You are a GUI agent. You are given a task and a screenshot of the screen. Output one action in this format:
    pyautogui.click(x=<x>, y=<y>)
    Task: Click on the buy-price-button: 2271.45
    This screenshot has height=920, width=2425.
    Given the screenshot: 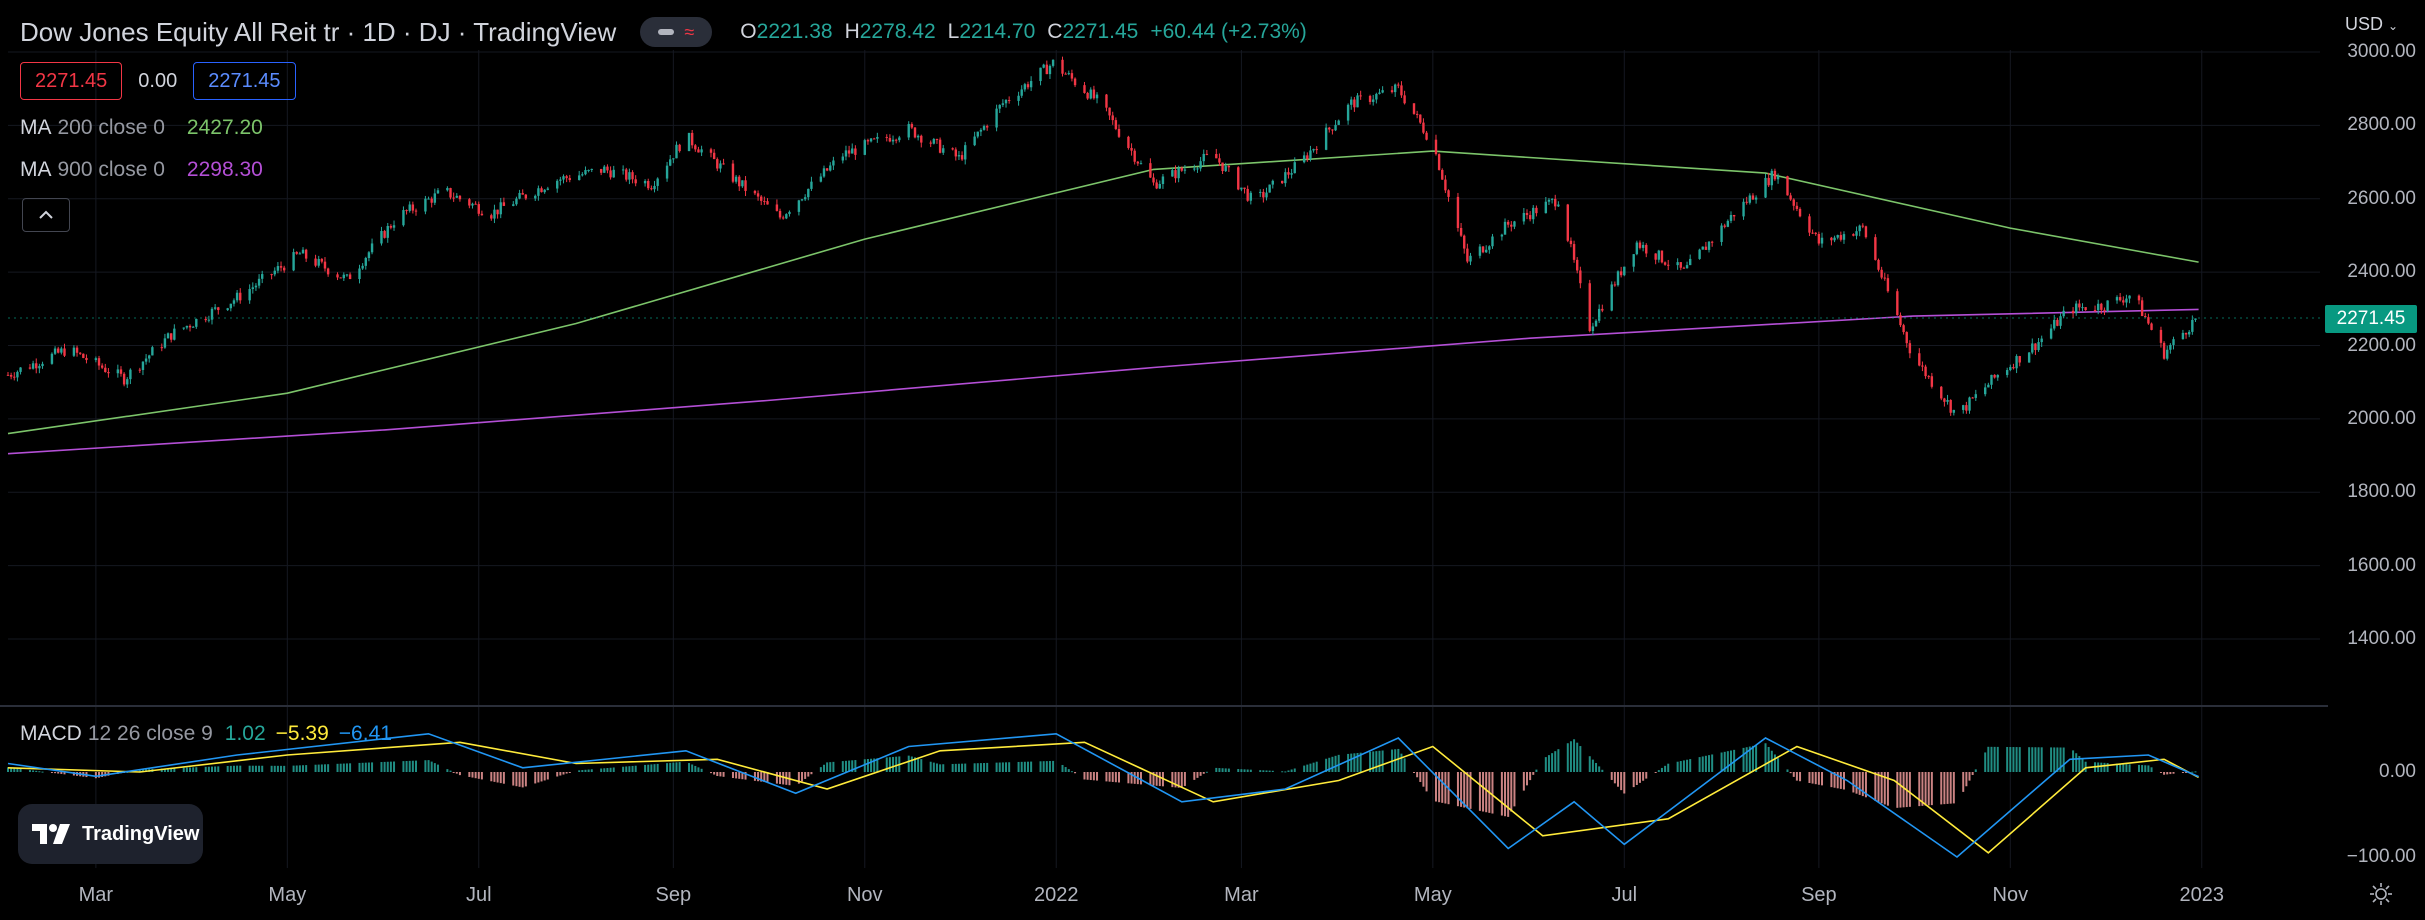 What is the action you would take?
    pyautogui.click(x=244, y=81)
    